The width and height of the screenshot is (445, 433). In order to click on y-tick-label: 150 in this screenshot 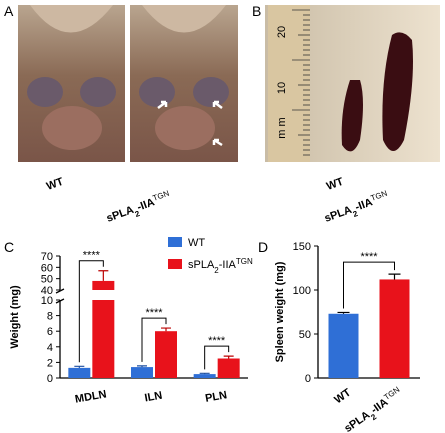, I will do `click(302, 247)`.